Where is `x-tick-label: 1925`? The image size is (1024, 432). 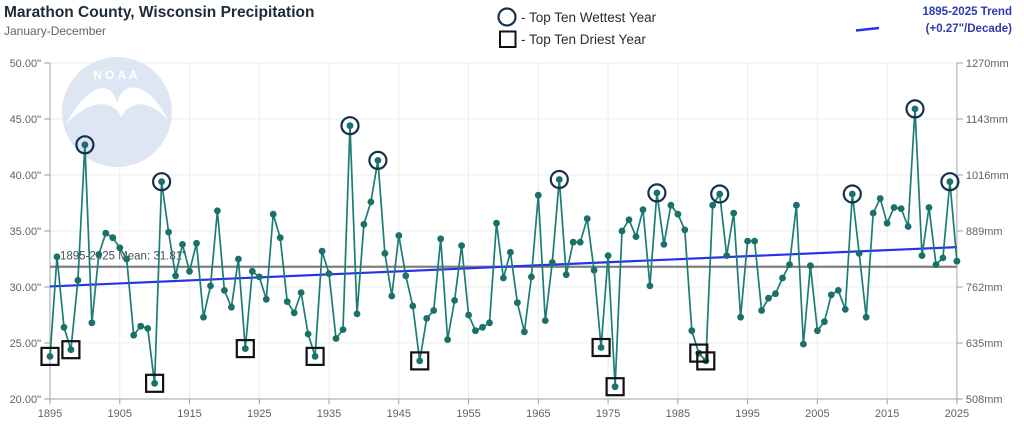 x-tick-label: 1925 is located at coordinates (259, 414).